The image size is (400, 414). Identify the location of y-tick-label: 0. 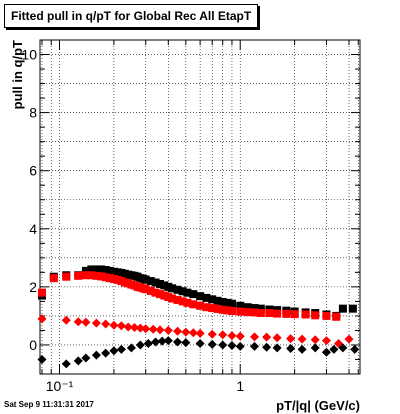
(33, 345).